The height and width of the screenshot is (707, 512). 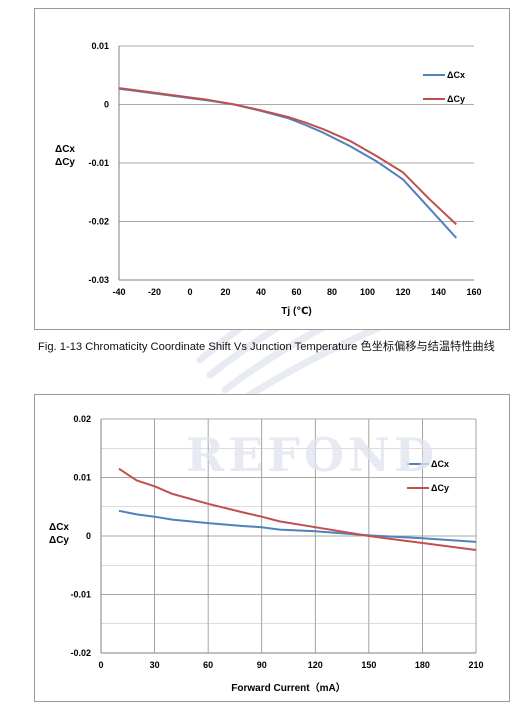 I want to click on x-axis-label: Tj (℃), so click(x=296, y=311).